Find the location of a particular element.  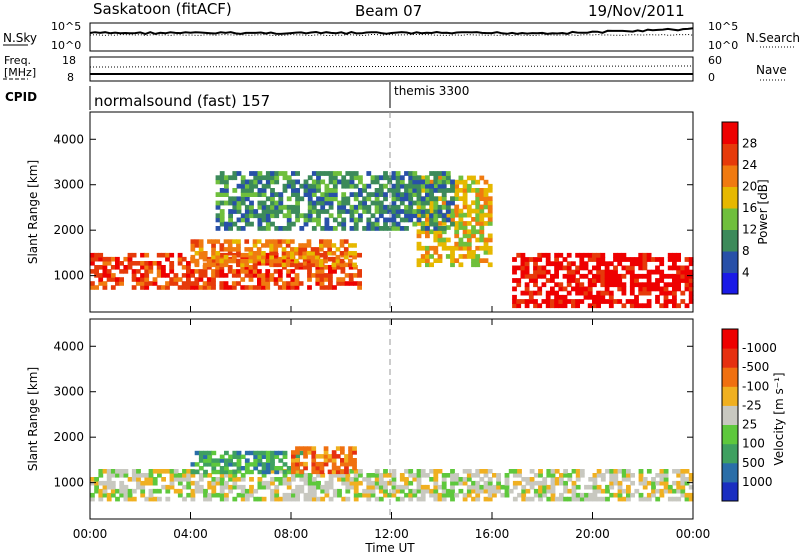

noise-panel: N.Sky 10^5 10^0 10^5 10^0 N.Search is located at coordinates (401, 36).